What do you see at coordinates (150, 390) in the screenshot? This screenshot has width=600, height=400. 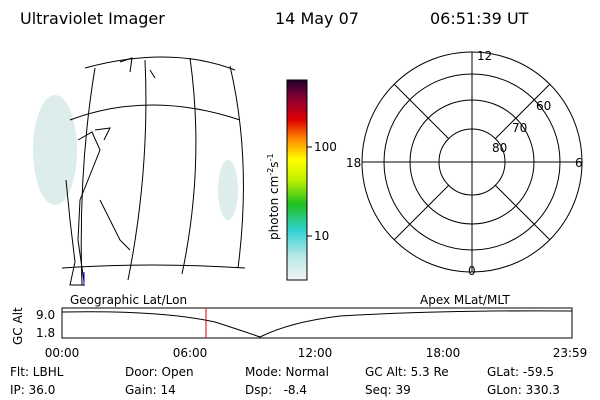 I see `info-field: Gain: 14` at bounding box center [150, 390].